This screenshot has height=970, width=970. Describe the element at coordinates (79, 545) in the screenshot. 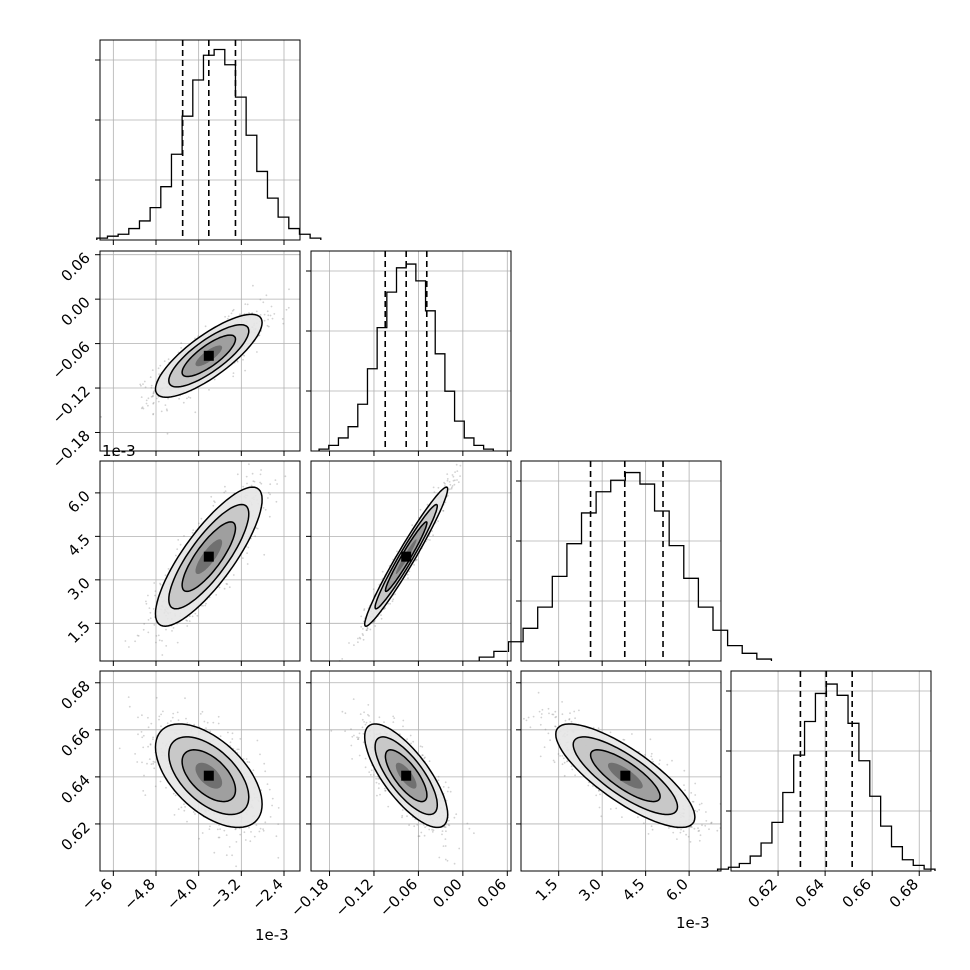

I see `y-tick-label: 4.5` at that location.